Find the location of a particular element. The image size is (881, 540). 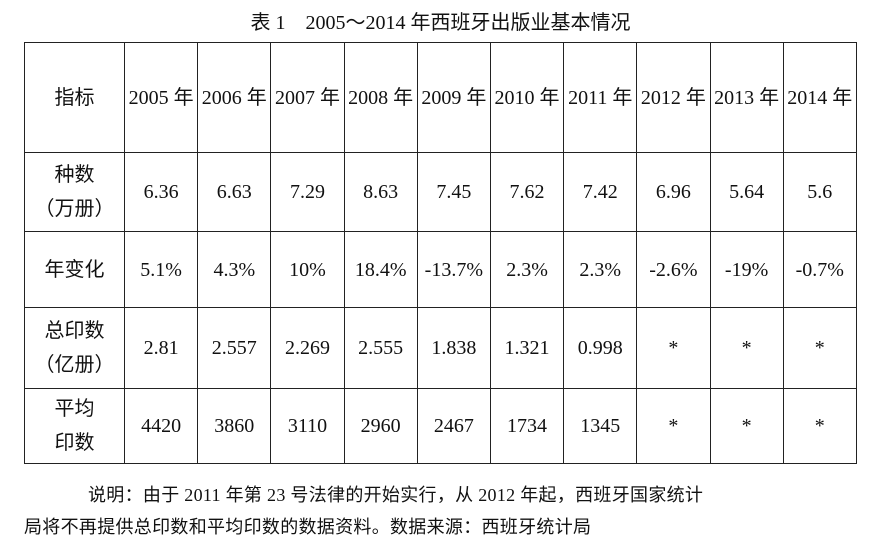

header-cell: 2013 年 is located at coordinates (746, 97).